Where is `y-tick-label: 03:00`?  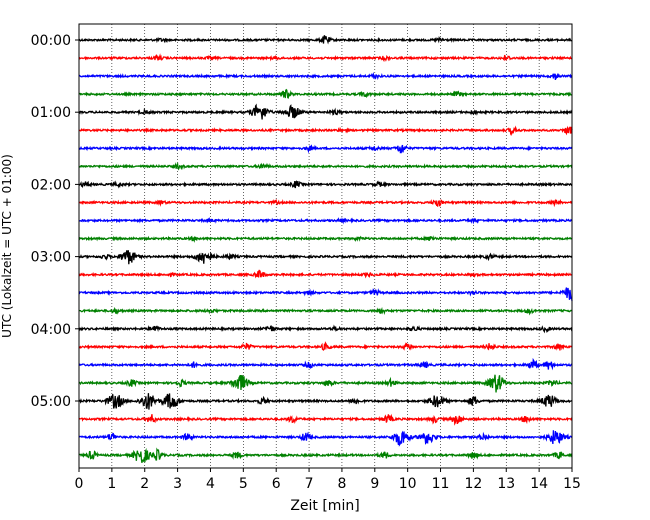 y-tick-label: 03:00 is located at coordinates (51, 258).